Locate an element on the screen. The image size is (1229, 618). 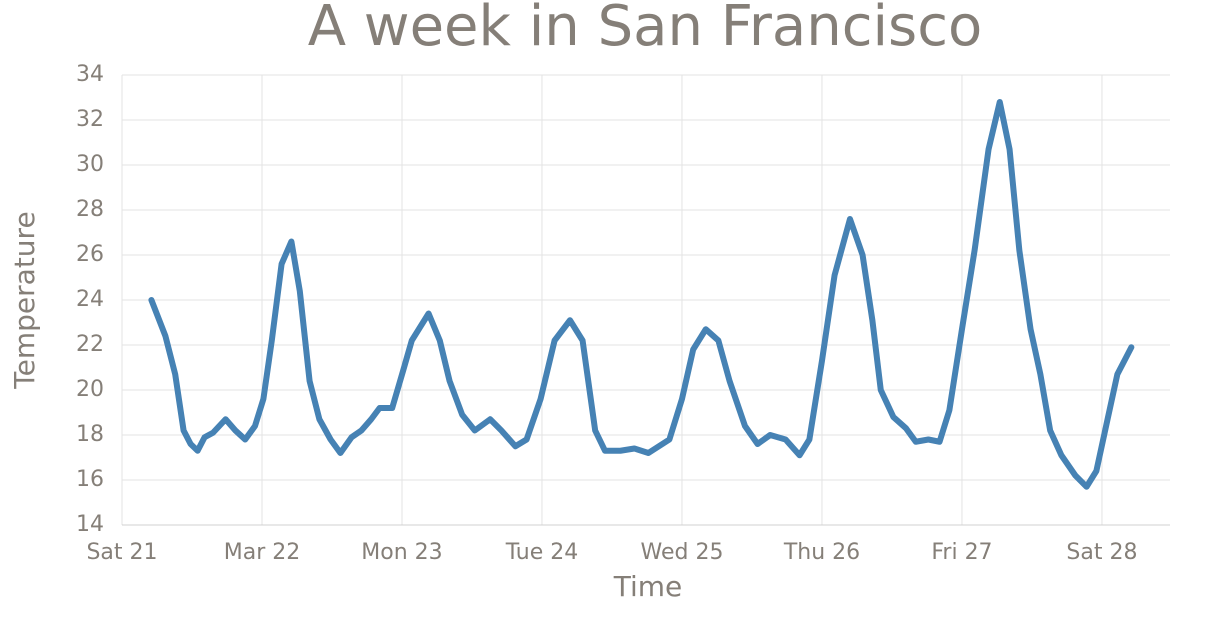
x-tick-label: Thu 26 is located at coordinates (821, 552).